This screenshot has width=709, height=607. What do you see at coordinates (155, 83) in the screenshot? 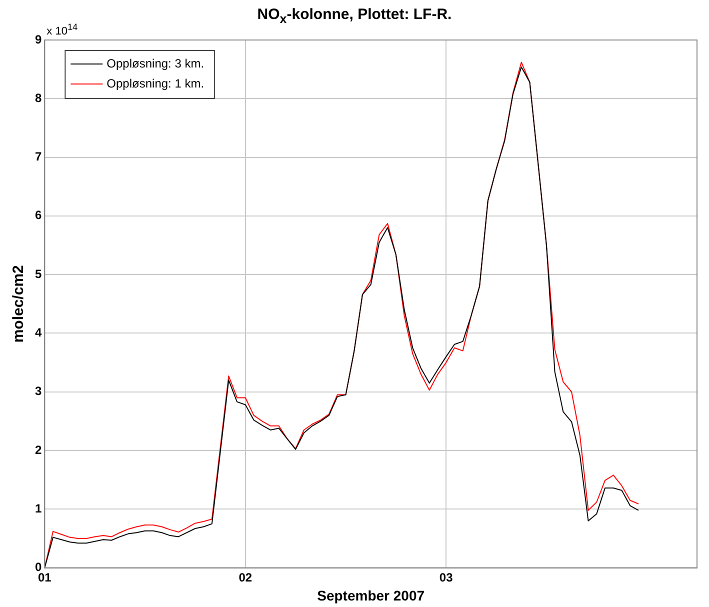
I see `legend-label: Oppløsning: 1 km.` at bounding box center [155, 83].